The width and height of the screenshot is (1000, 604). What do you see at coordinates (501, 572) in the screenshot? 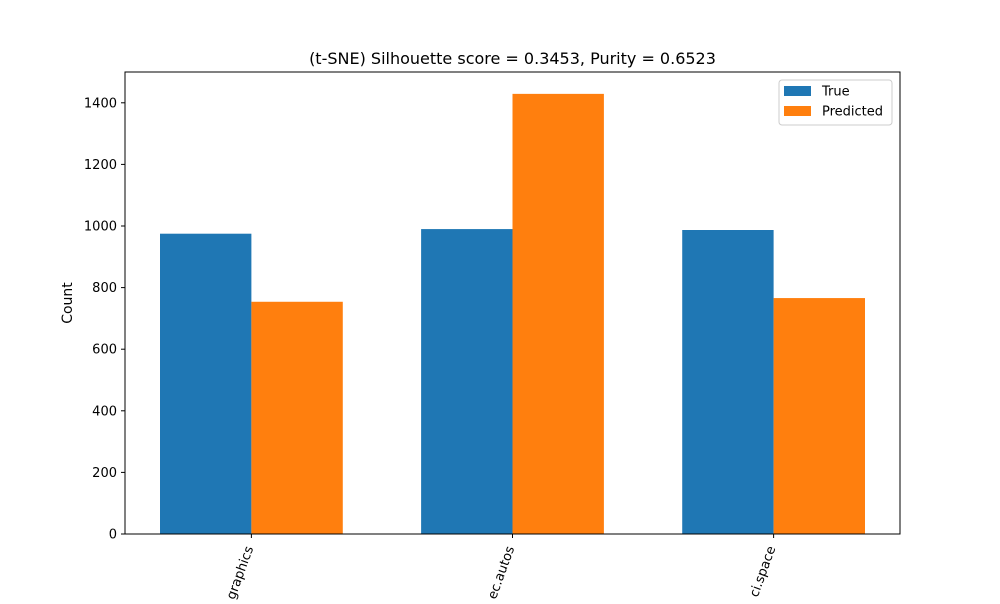
I see `x-tick-label-1: ec.autos` at bounding box center [501, 572].